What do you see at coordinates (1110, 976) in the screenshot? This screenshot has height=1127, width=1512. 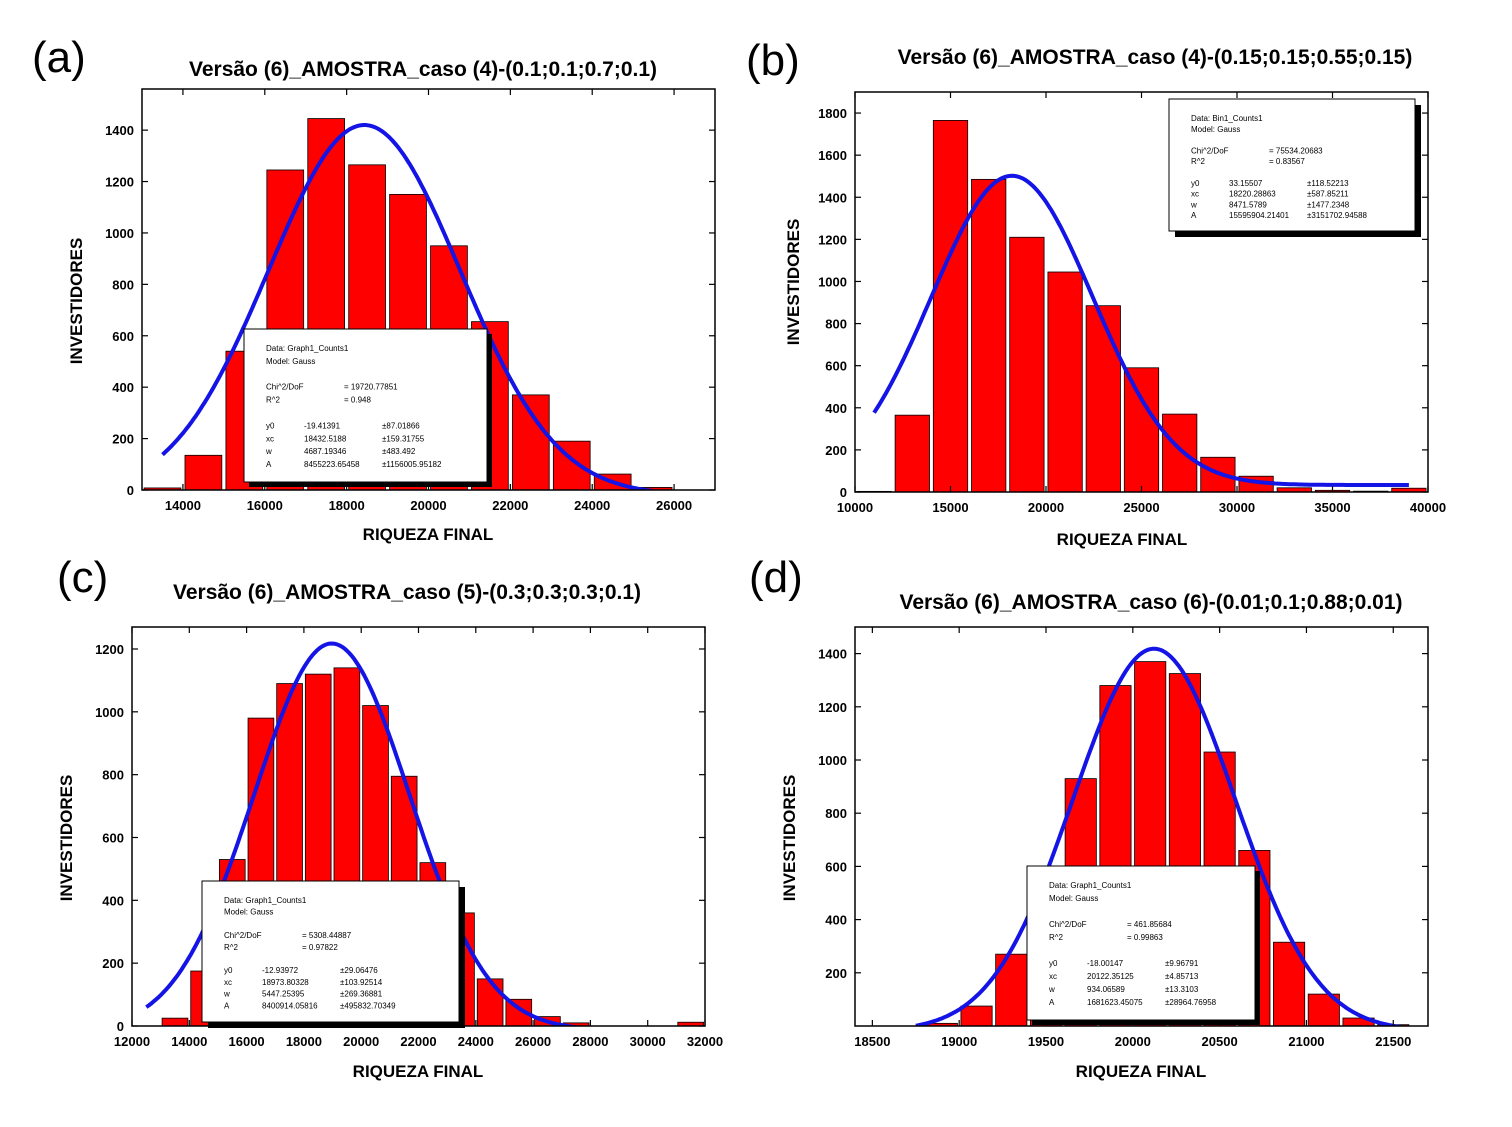 I see `fit-box-text: 20122.35125` at bounding box center [1110, 976].